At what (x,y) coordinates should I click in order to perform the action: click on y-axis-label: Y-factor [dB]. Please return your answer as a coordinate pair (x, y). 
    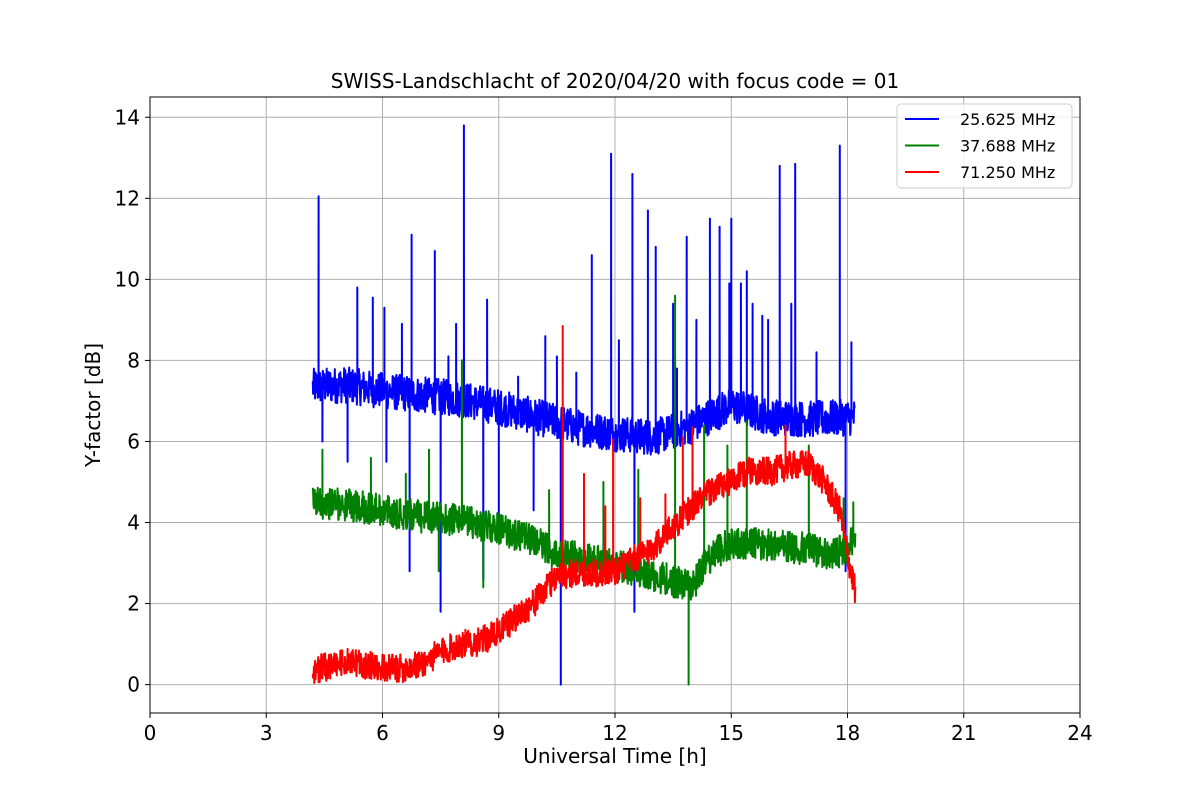
    Looking at the image, I should click on (93, 405).